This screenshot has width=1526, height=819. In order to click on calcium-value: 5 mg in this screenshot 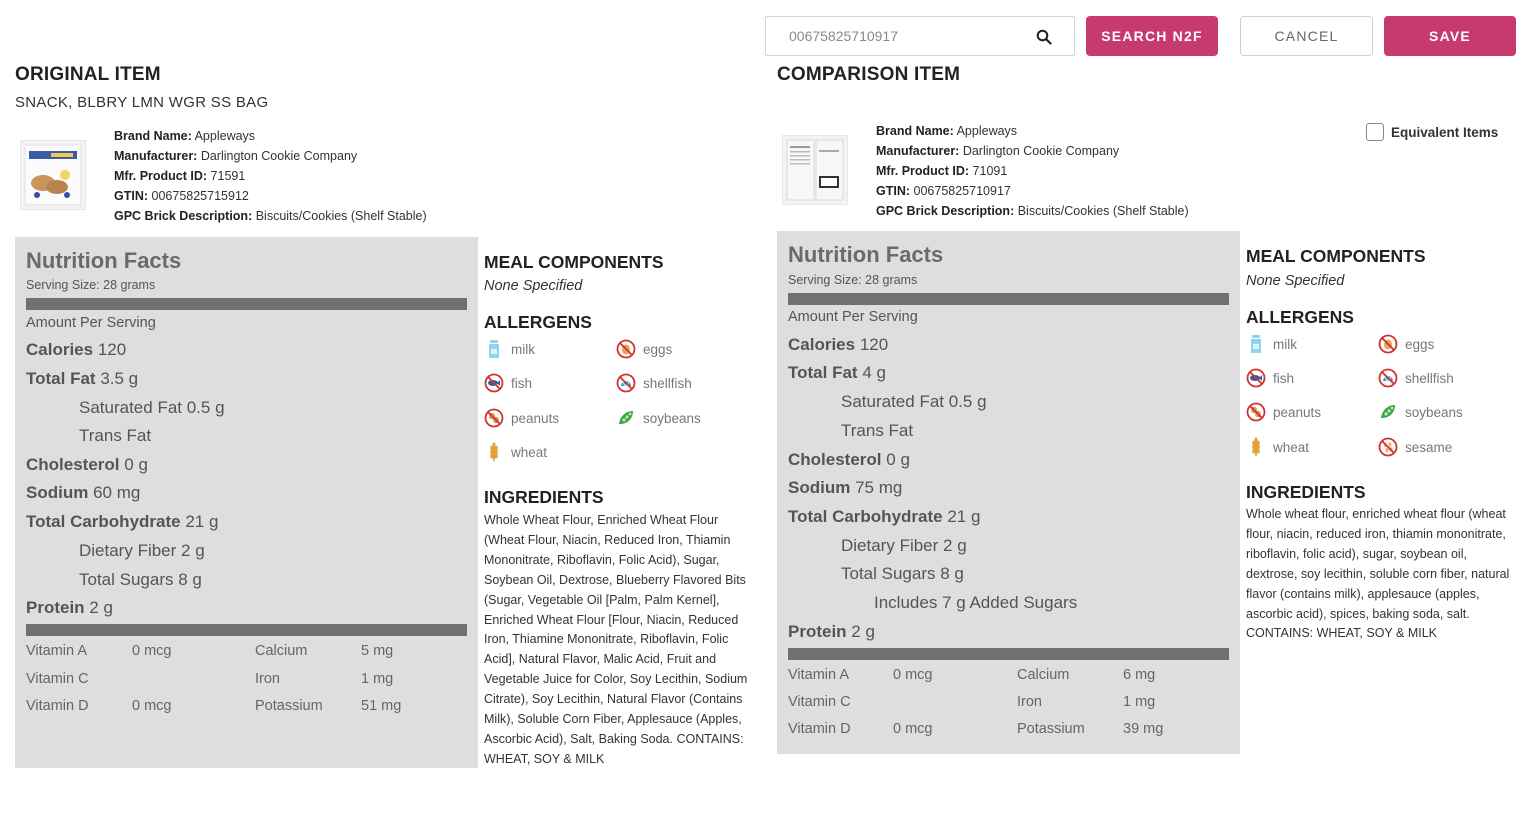, I will do `click(377, 651)`.